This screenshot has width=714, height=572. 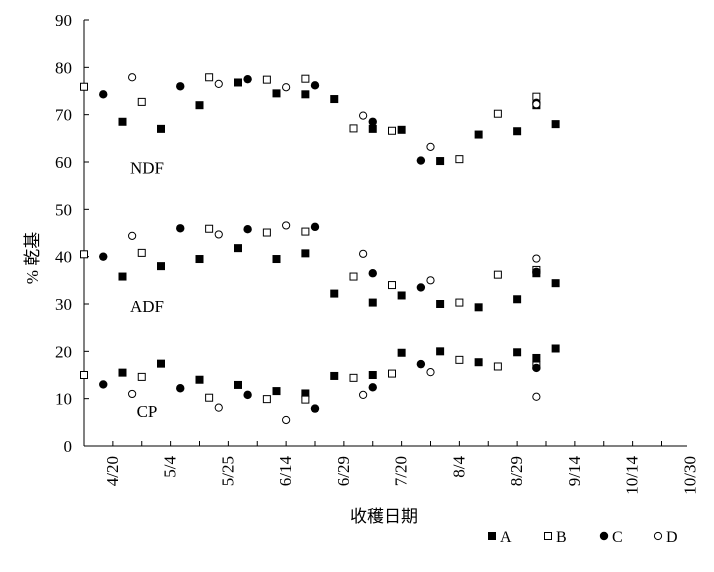 What do you see at coordinates (63, 67) in the screenshot?
I see `y-tick-label: 80` at bounding box center [63, 67].